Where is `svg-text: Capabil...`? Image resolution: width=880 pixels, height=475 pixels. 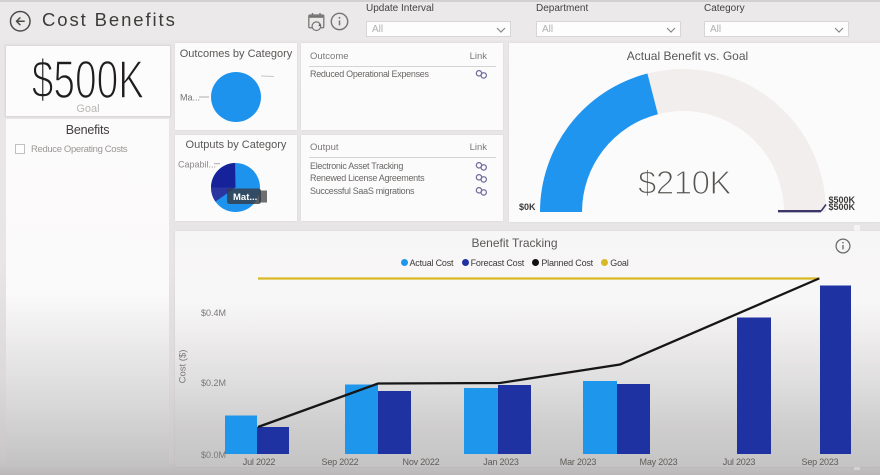 svg-text: Capabil... is located at coordinates (197, 165).